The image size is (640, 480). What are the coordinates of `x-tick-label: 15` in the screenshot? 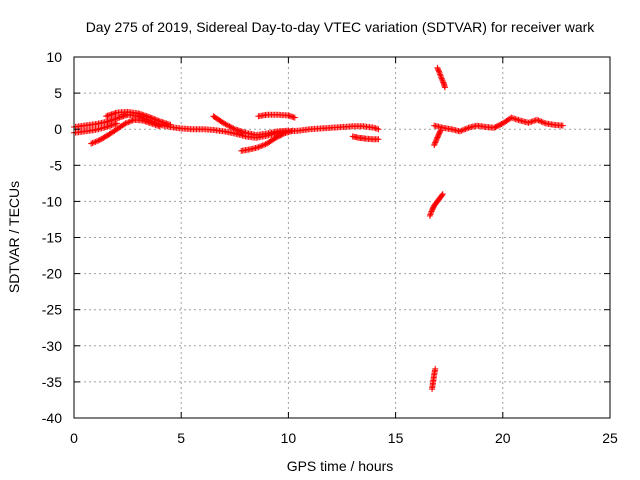 It's located at (396, 438).